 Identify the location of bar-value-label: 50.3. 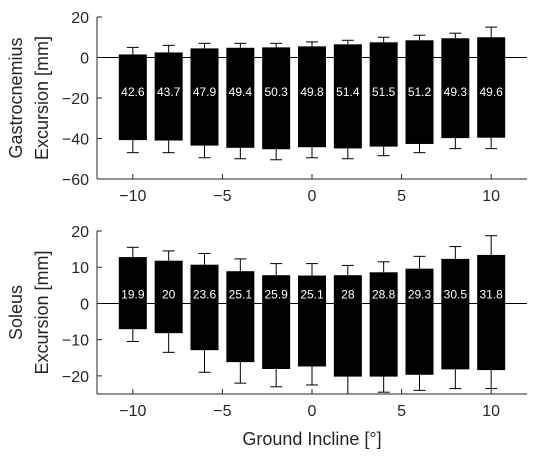
(276, 92).